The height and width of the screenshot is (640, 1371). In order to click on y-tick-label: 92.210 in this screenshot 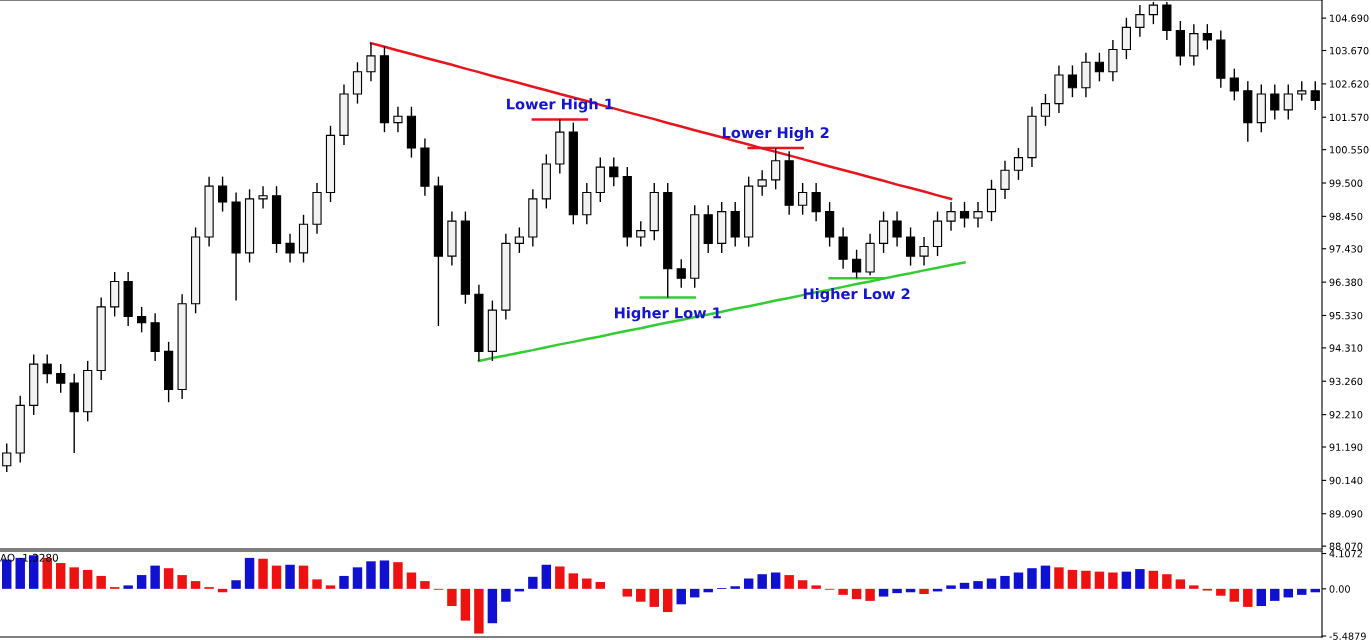, I will do `click(1346, 415)`.